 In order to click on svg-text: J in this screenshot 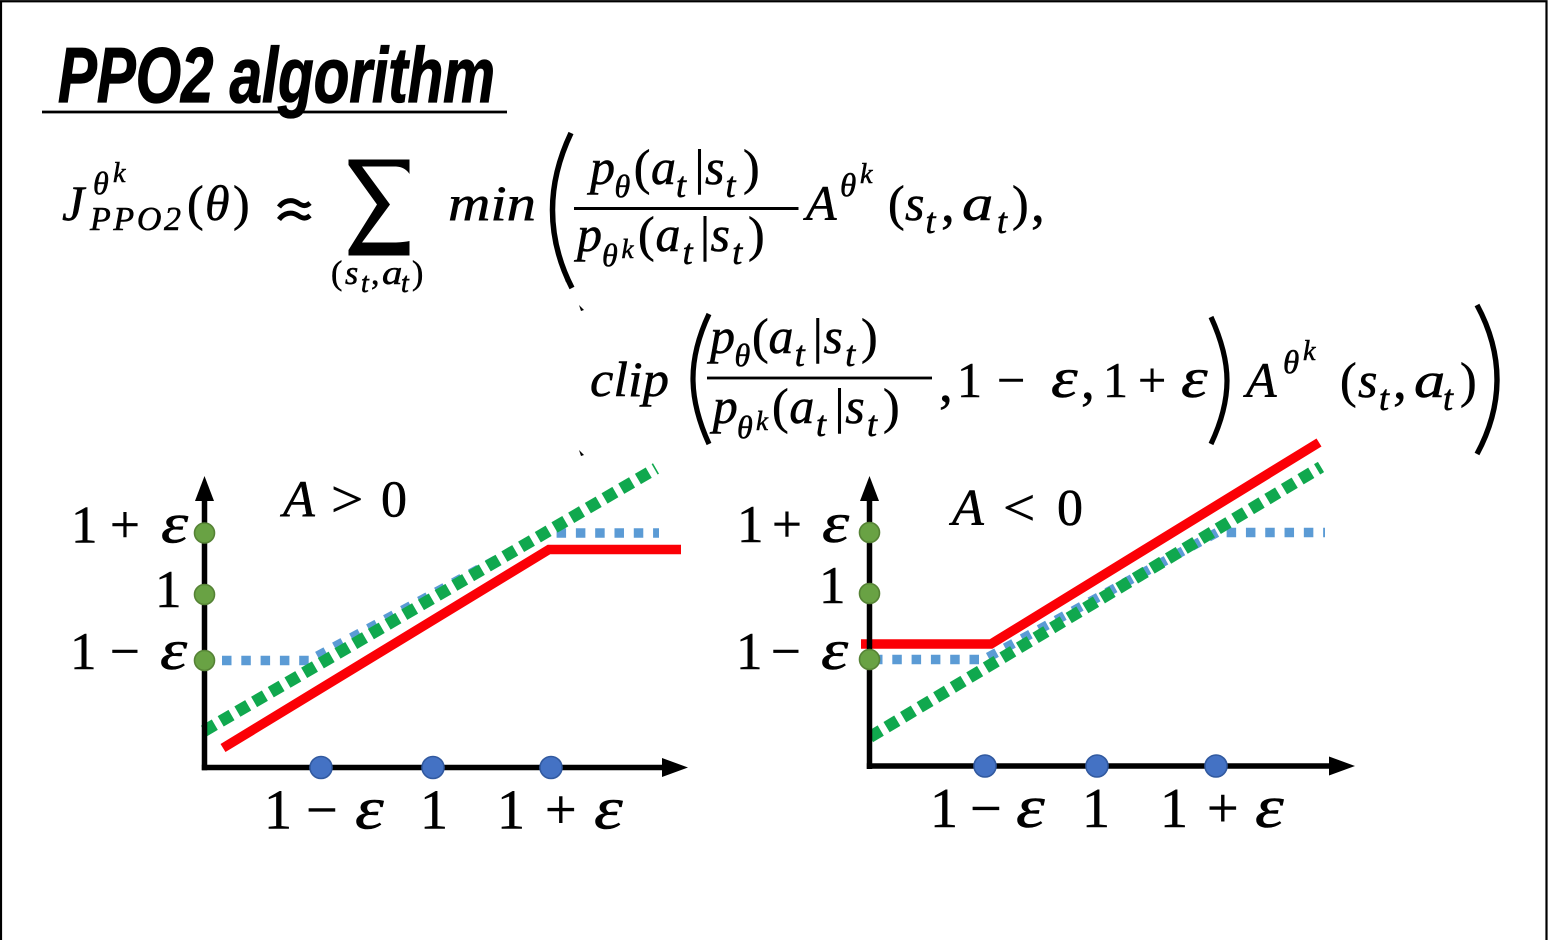, I will do `click(74, 203)`.